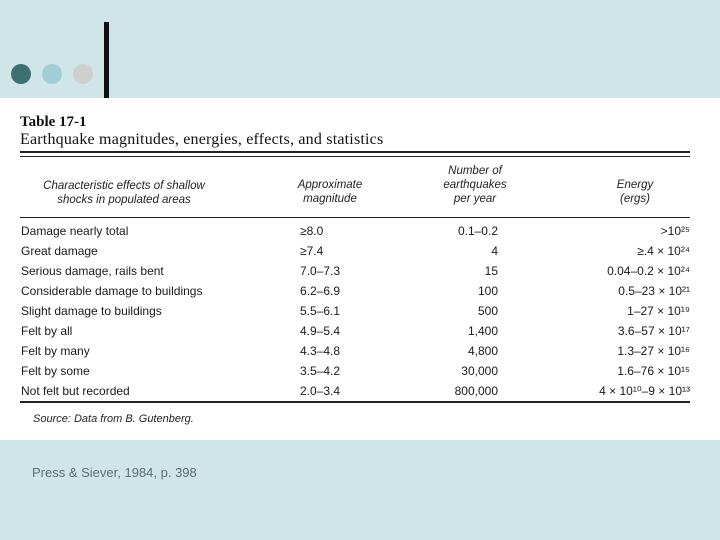 Image resolution: width=720 pixels, height=540 pixels. Describe the element at coordinates (124, 186) in the screenshot. I see `header-effects-line1: Characteristic effects of shallow` at that location.